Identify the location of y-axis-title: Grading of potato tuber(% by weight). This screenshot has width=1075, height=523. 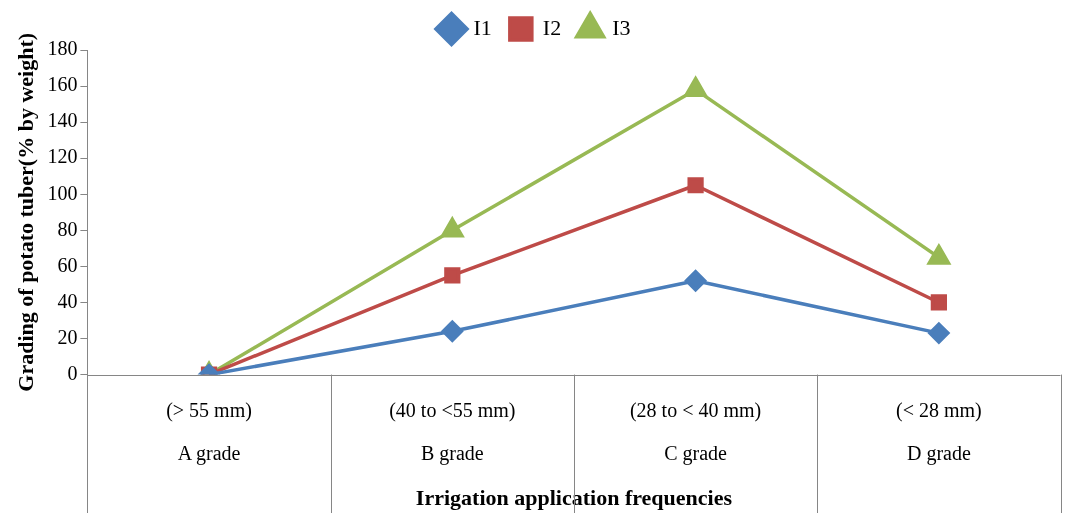
(25, 212).